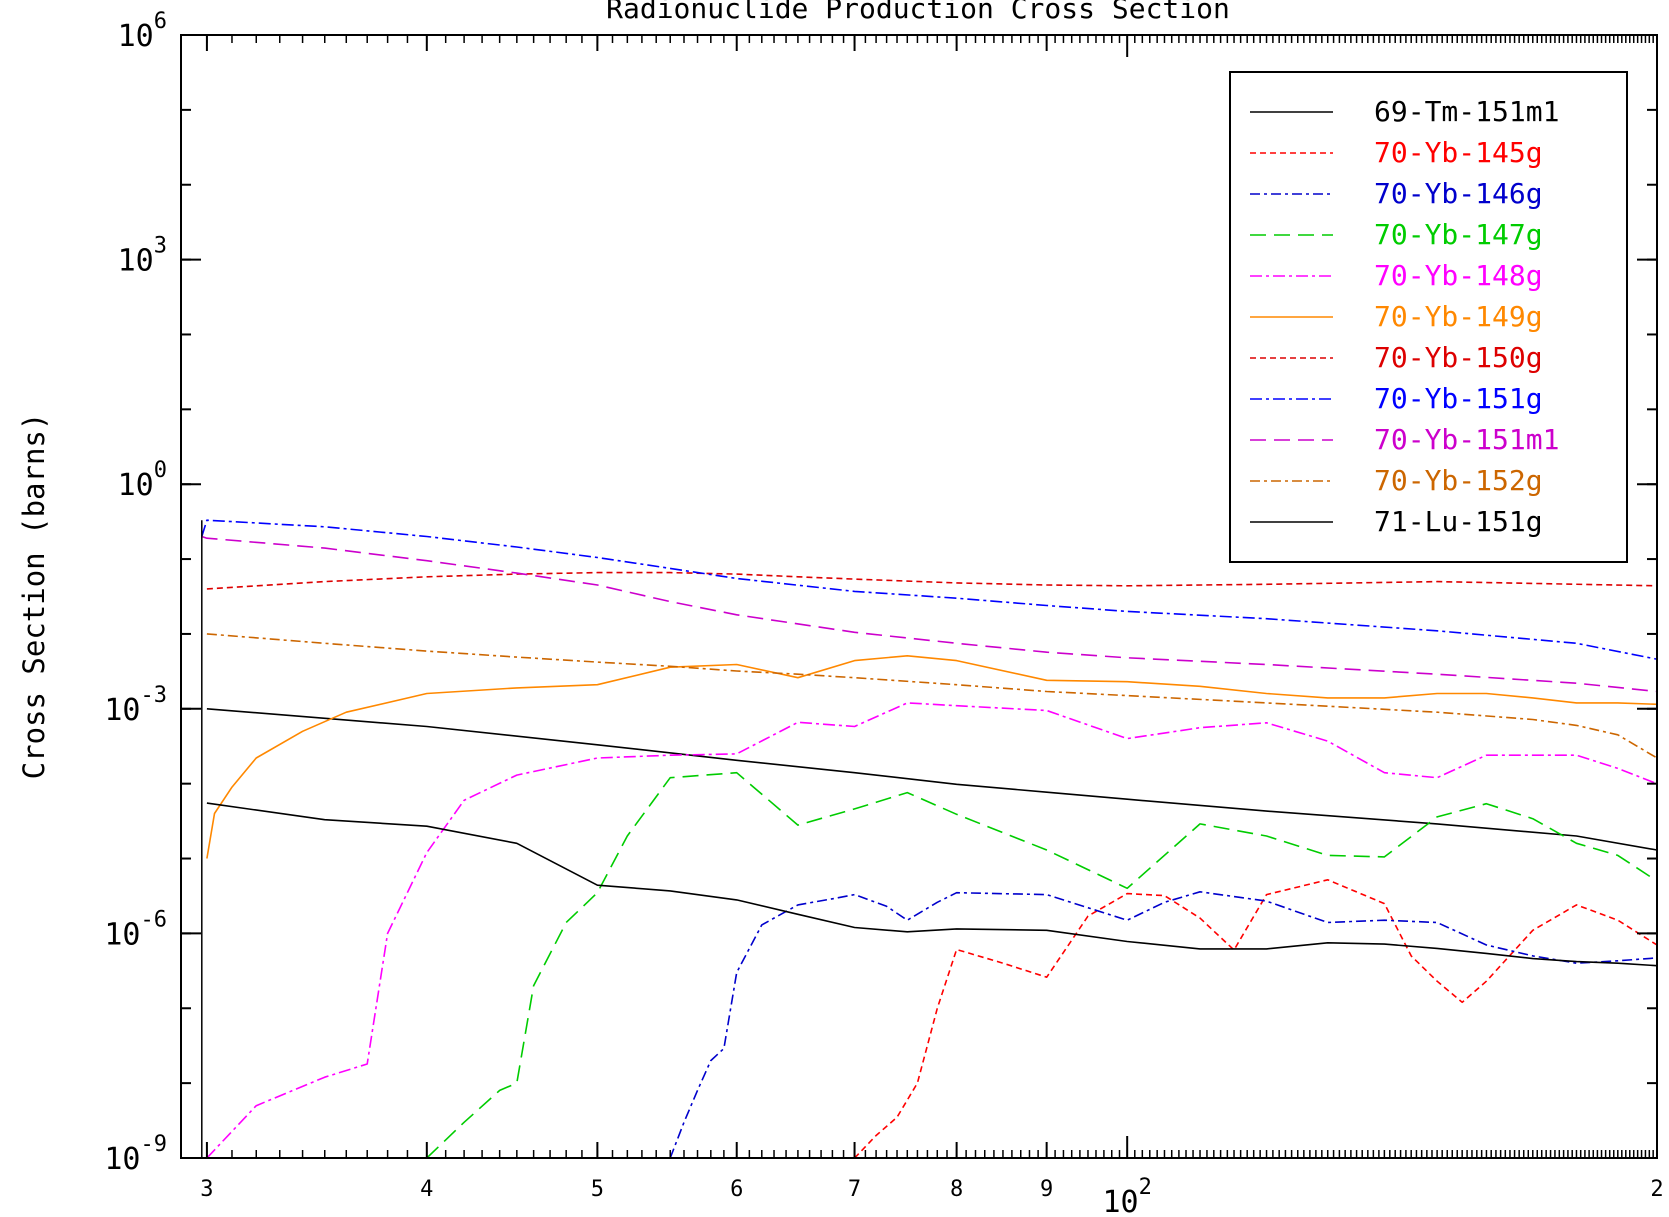  Describe the element at coordinates (736, 1189) in the screenshot. I see `x-tick-label: 6` at that location.